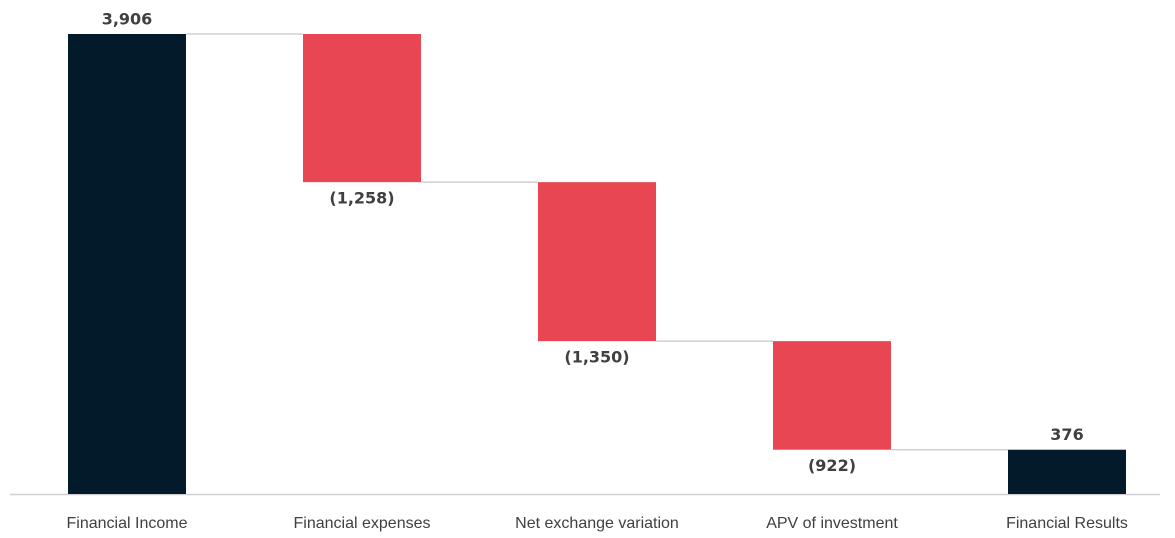 The width and height of the screenshot is (1175, 538). I want to click on value-label: (922), so click(832, 465).